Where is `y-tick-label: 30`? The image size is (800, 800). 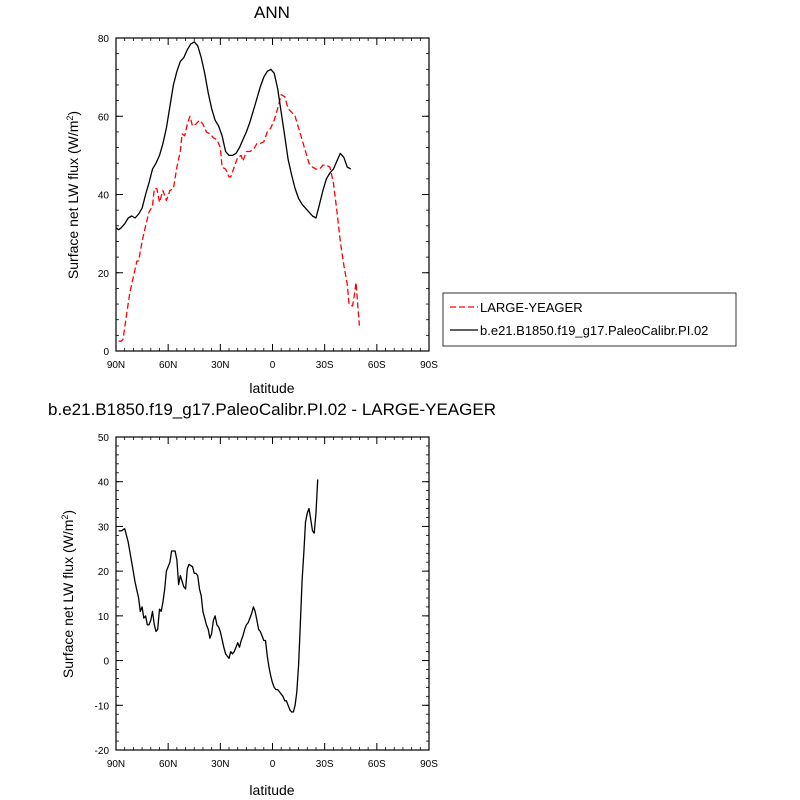 y-tick-label: 30 is located at coordinates (104, 527).